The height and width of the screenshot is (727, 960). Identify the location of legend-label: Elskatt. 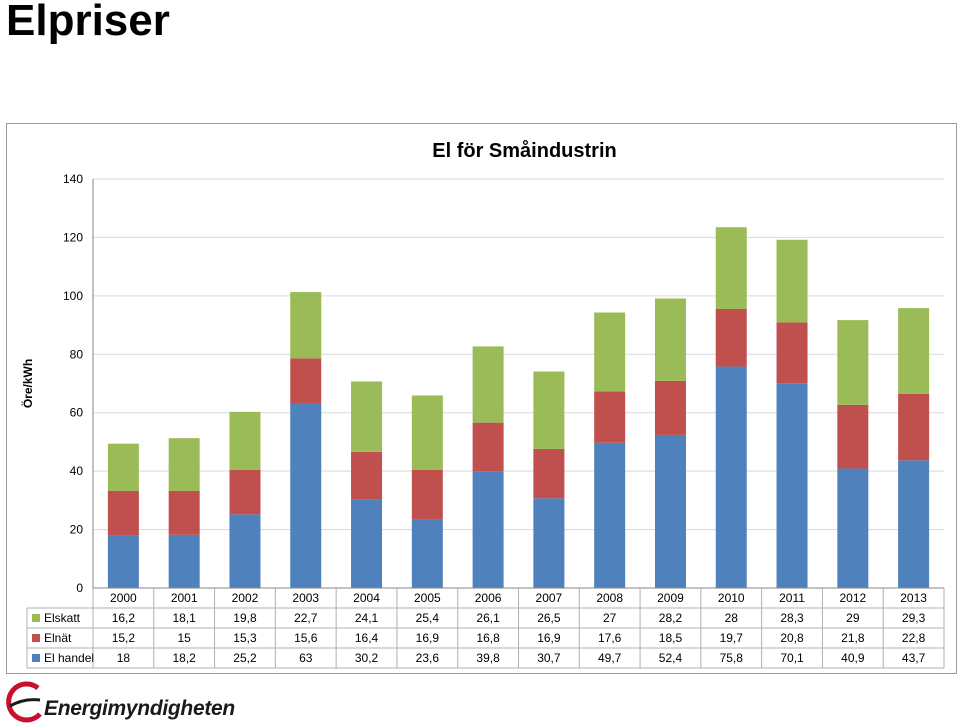
(62, 618).